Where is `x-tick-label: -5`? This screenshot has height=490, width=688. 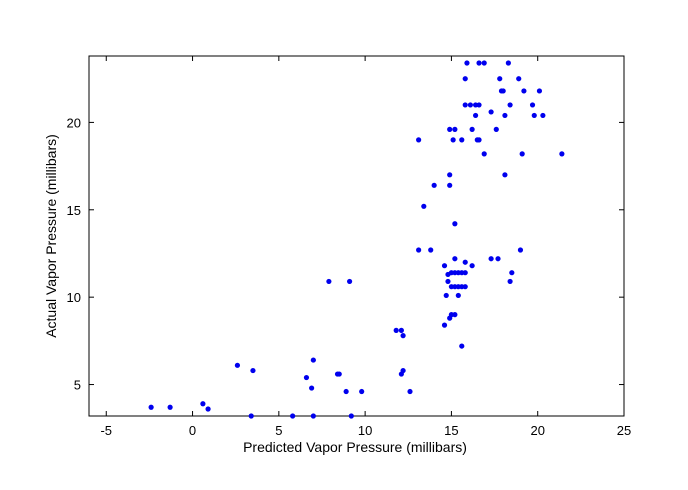 x-tick-label: -5 is located at coordinates (106, 430).